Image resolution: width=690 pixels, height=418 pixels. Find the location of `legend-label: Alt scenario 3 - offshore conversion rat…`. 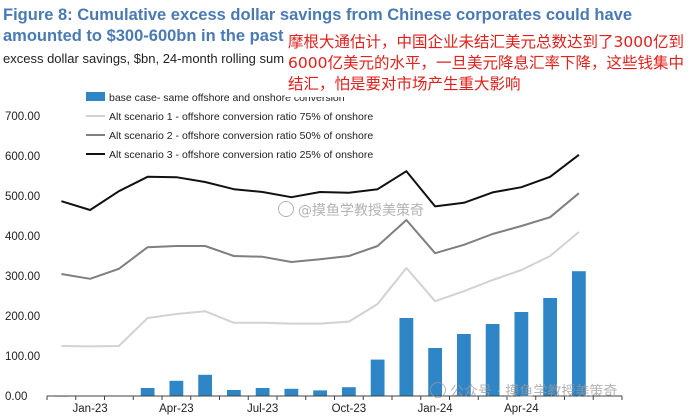

legend-label: Alt scenario 3 - offshore conversion rat… is located at coordinates (241, 155).